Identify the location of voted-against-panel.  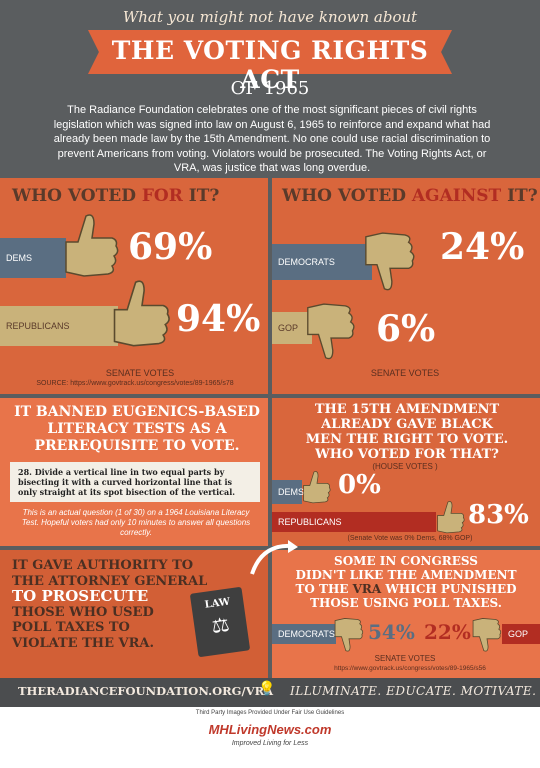
(406, 286).